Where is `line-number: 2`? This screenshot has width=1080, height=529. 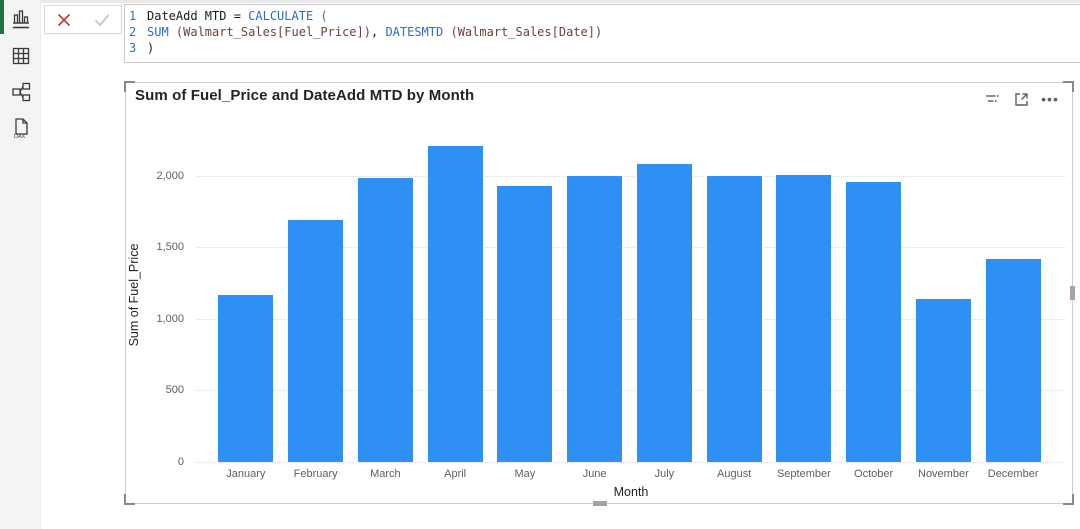 line-number: 2 is located at coordinates (133, 32).